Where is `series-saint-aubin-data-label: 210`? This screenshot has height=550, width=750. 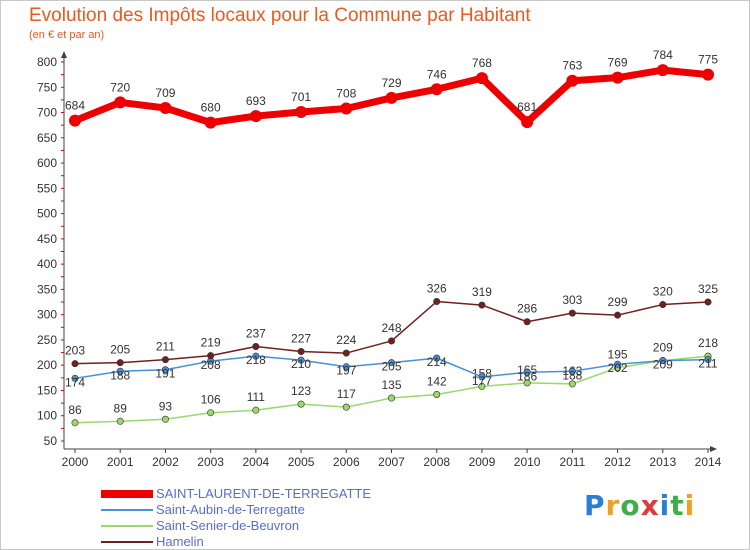 series-saint-aubin-data-label: 210 is located at coordinates (301, 364).